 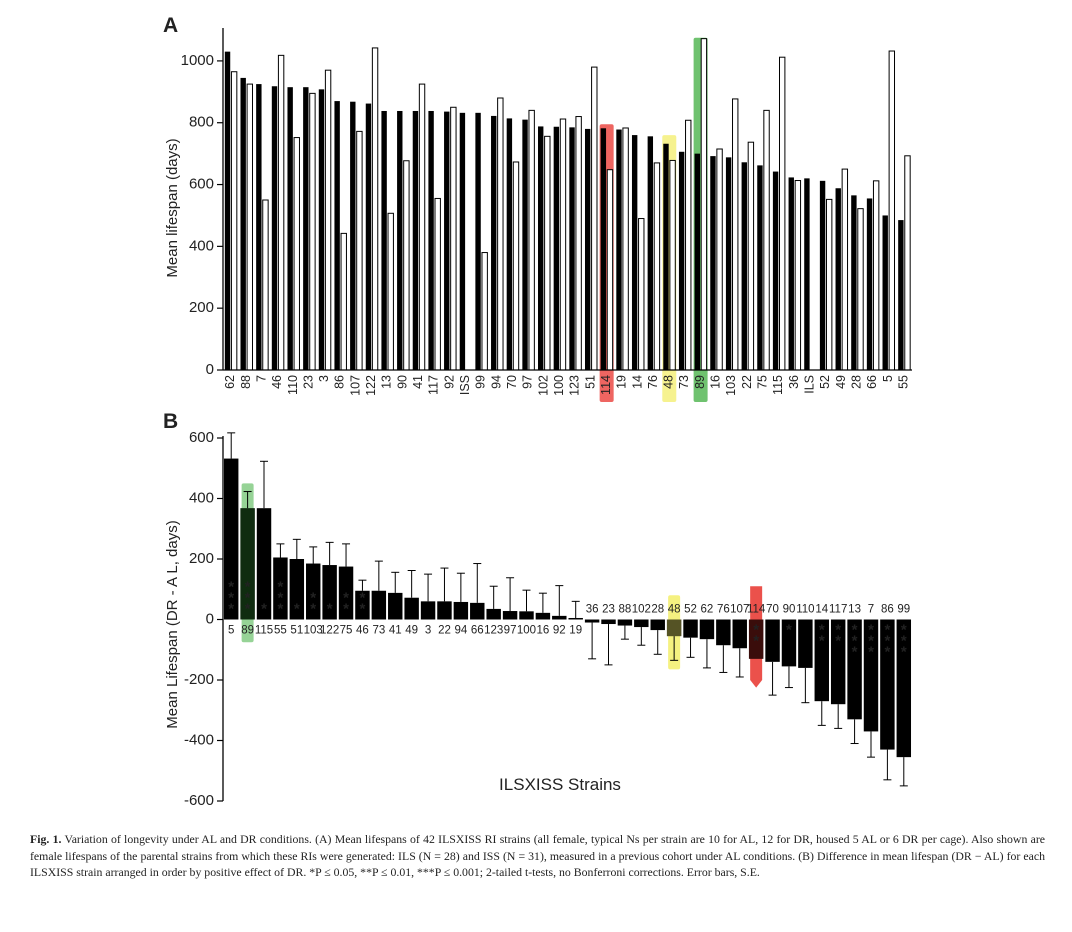 What do you see at coordinates (700, 382) in the screenshot?
I see `x-tick-label: 89` at bounding box center [700, 382].